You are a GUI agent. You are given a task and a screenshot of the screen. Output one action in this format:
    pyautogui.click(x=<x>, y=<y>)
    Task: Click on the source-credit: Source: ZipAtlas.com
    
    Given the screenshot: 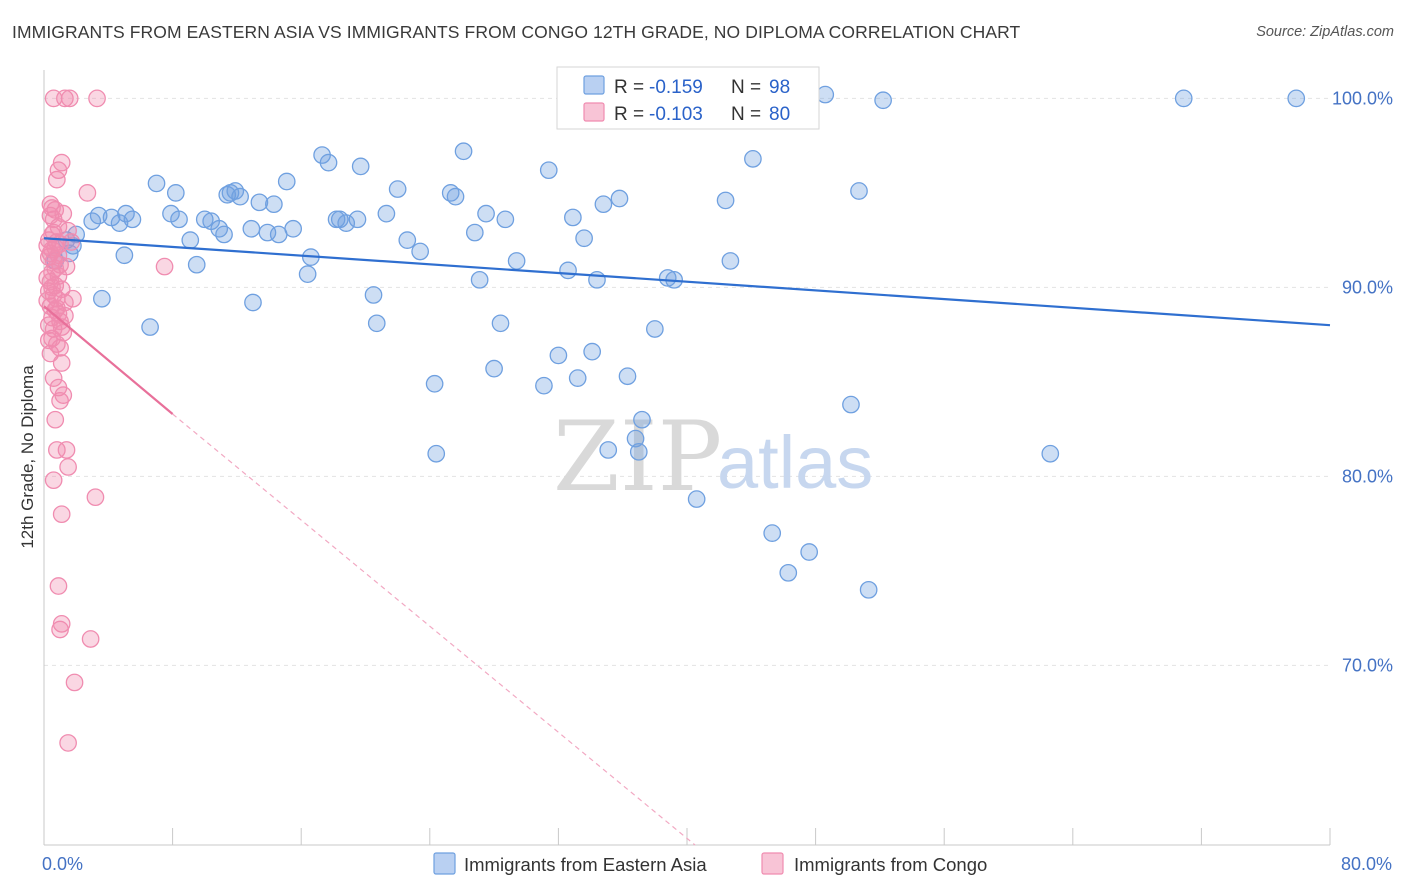 What is the action you would take?
    pyautogui.click(x=1325, y=32)
    